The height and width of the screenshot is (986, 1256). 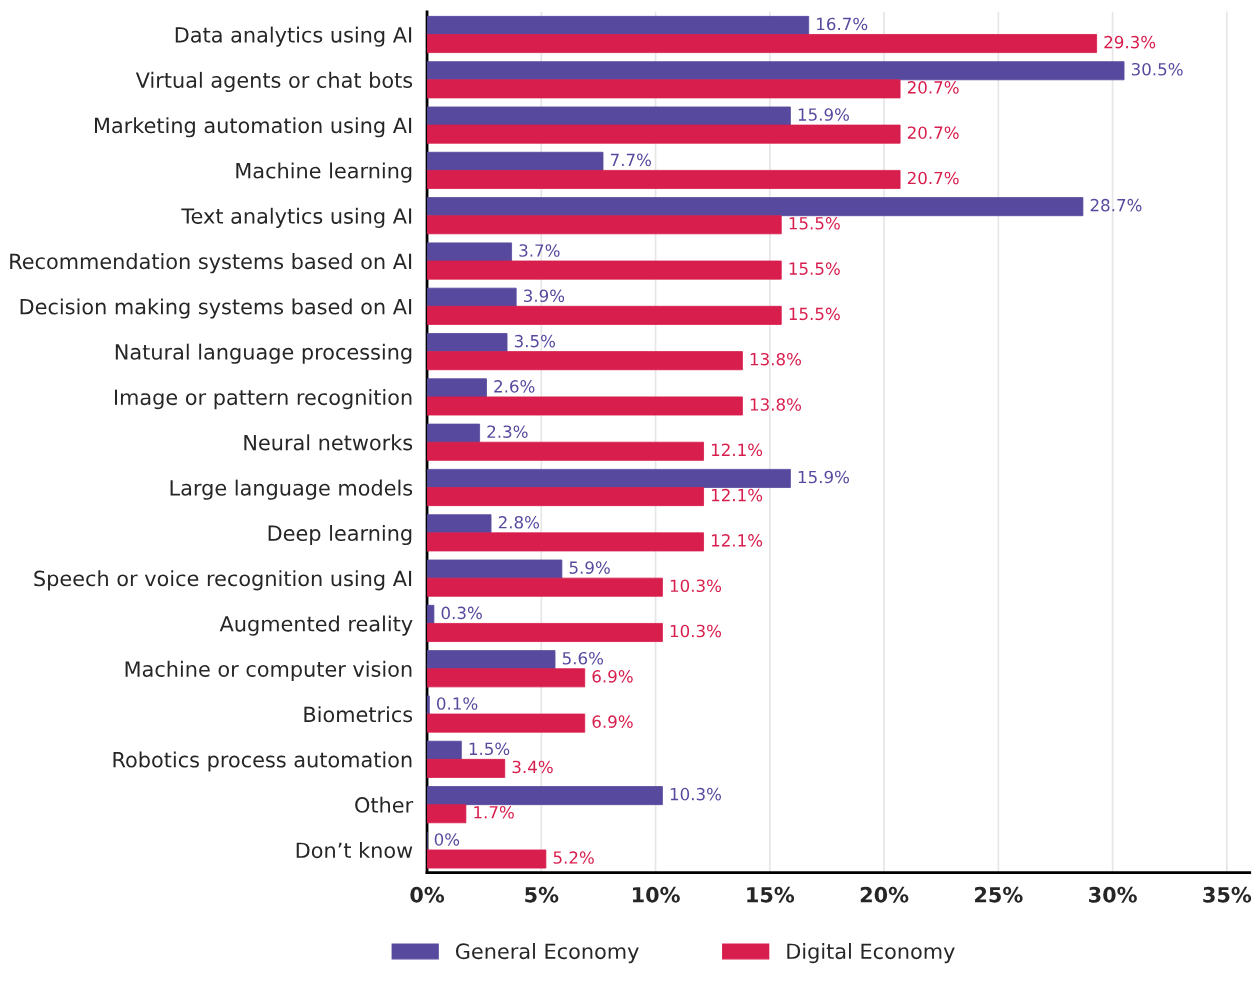 What do you see at coordinates (340, 535) in the screenshot?
I see `y-tick-label: Deep learning` at bounding box center [340, 535].